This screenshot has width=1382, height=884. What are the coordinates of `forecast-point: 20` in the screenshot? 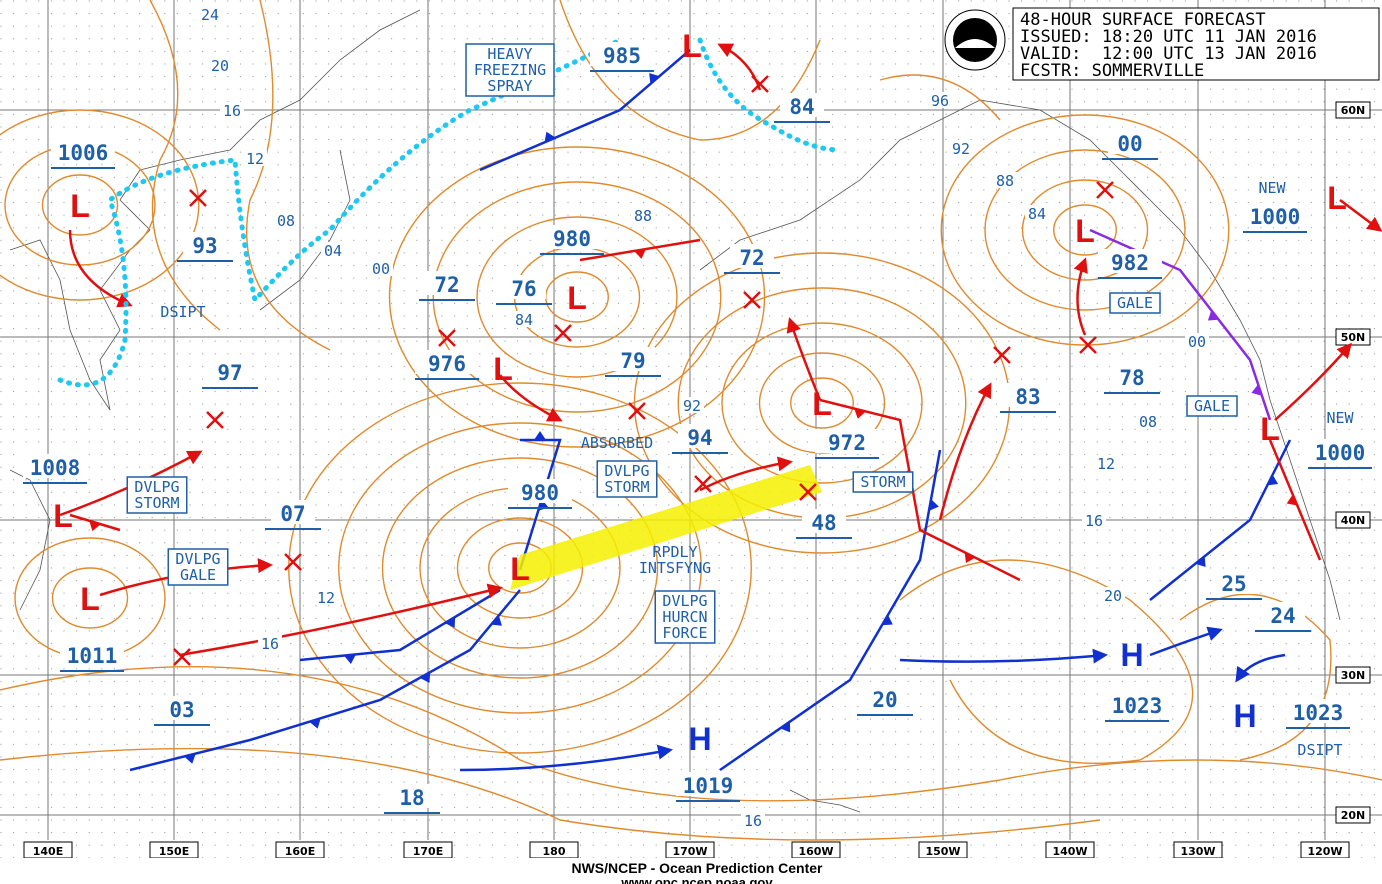 It's located at (884, 700).